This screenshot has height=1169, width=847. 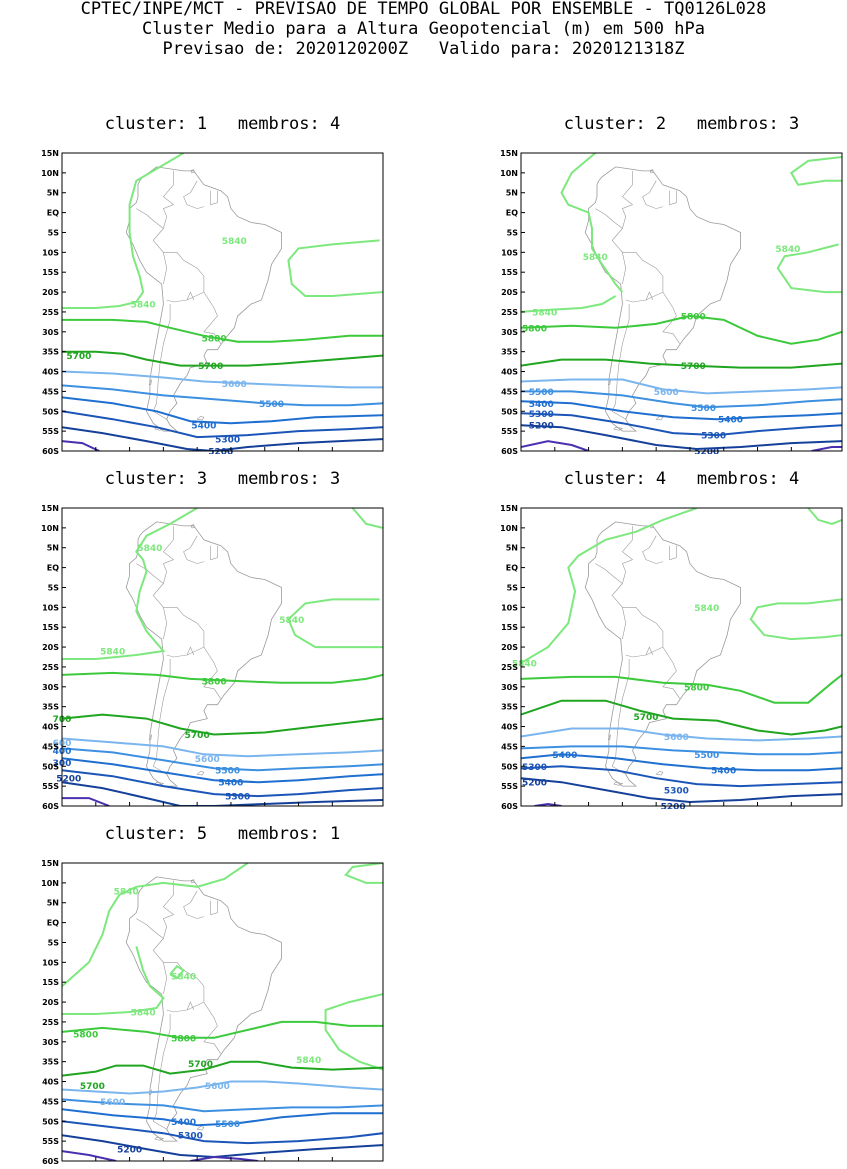 I want to click on lat-tick-label: 10S, so click(x=50, y=962).